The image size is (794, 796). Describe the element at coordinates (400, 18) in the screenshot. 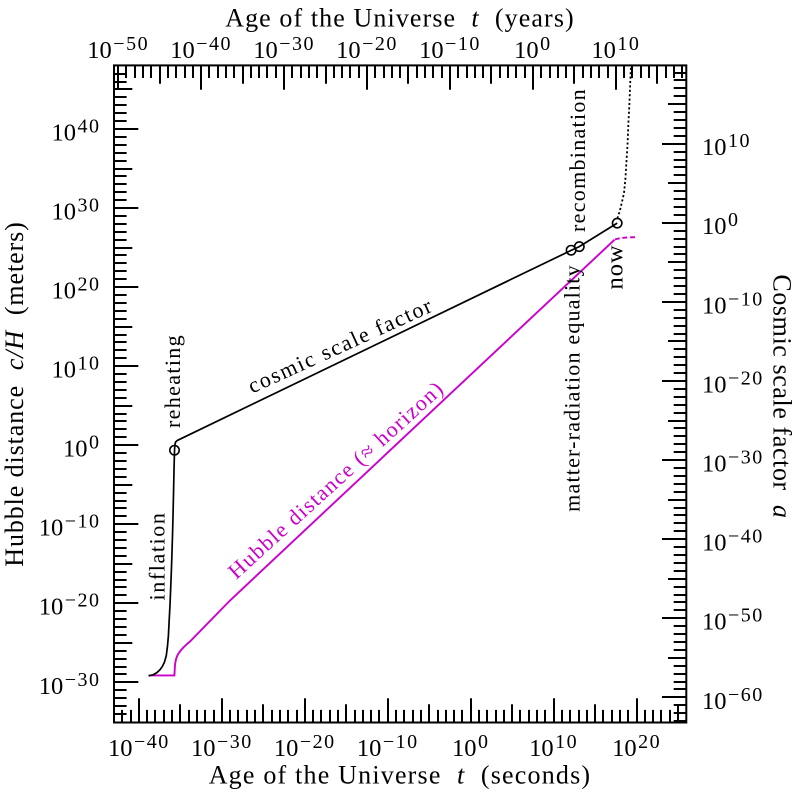

I see `svg-text:Age of the Universe t (years: Age of the Universe t (years)` at that location.